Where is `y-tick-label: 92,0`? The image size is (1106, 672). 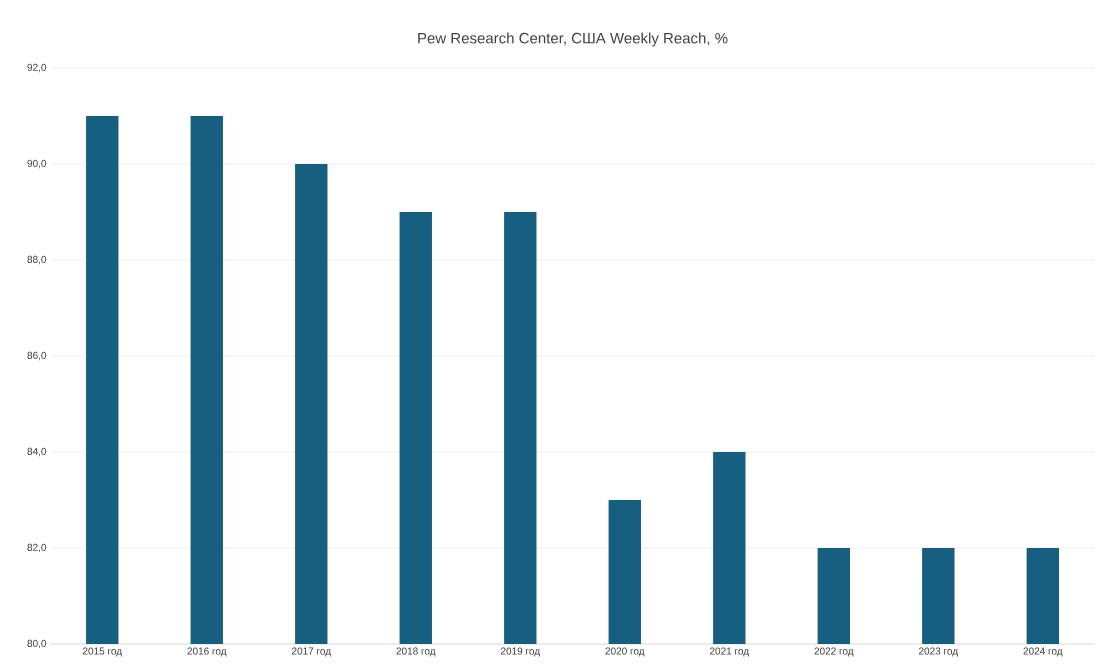 y-tick-label: 92,0 is located at coordinates (37, 68).